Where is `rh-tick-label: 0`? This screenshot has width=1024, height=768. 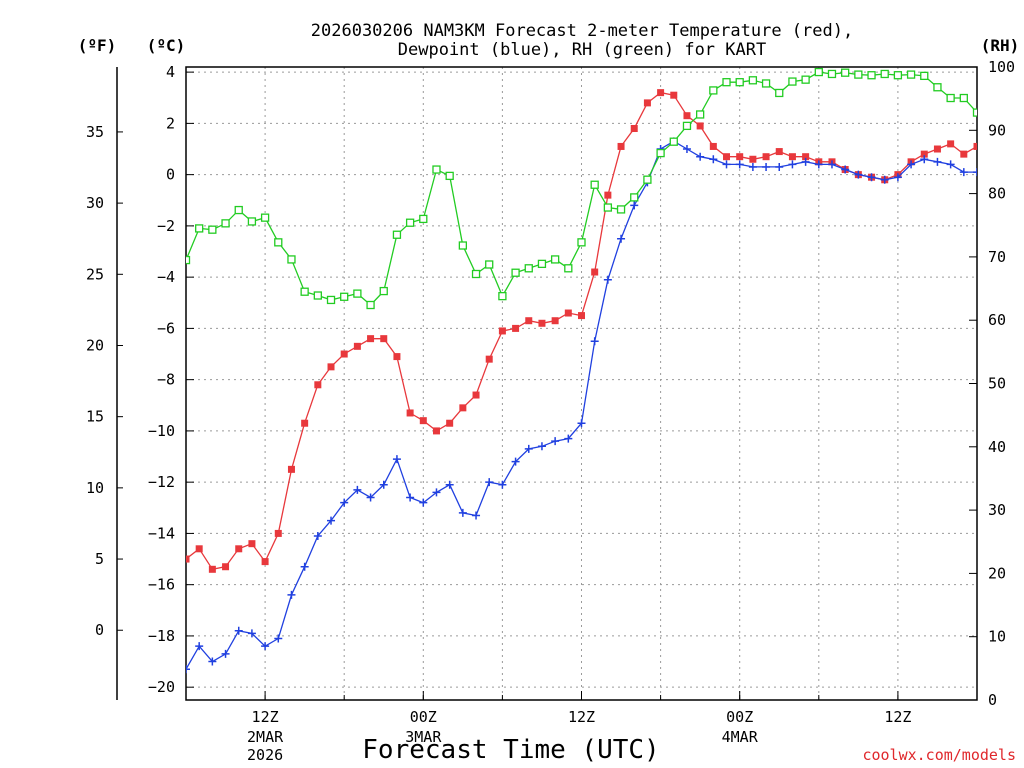
rh-tick-label: 0 is located at coordinates (992, 700).